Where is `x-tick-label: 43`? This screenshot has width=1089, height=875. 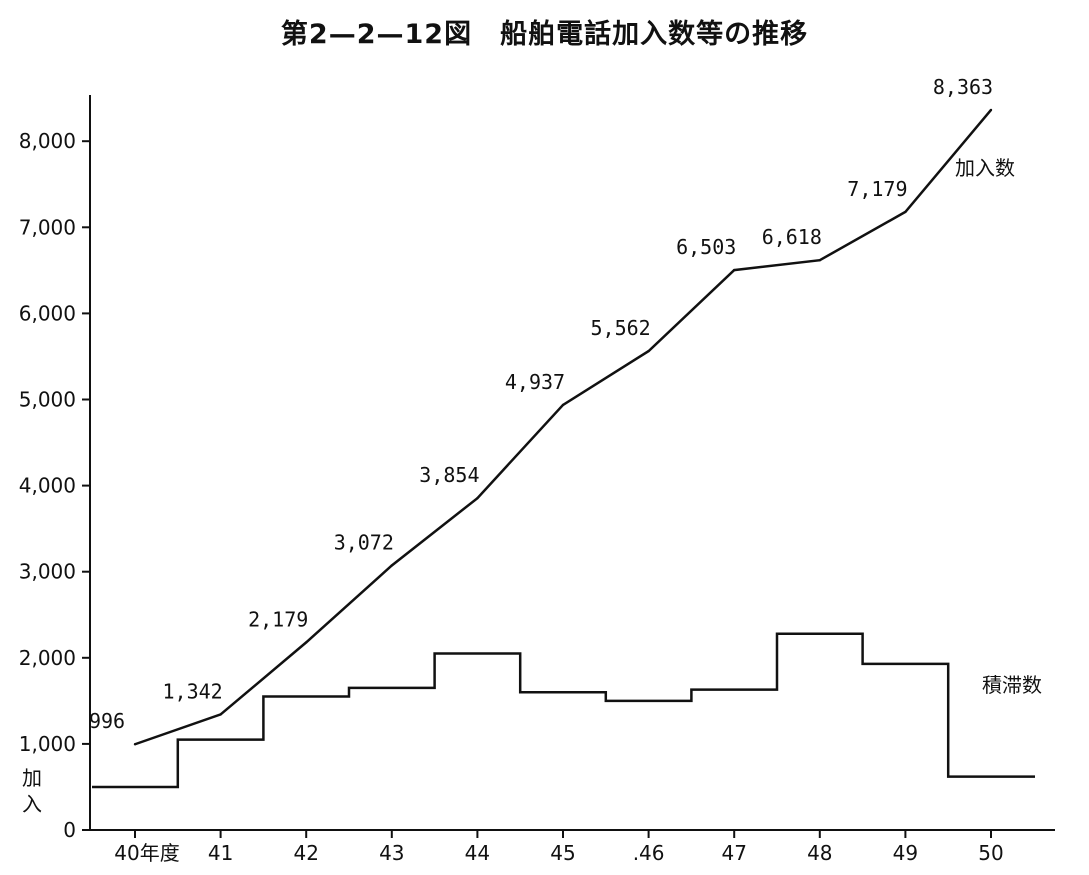
x-tick-label: 43 is located at coordinates (391, 853).